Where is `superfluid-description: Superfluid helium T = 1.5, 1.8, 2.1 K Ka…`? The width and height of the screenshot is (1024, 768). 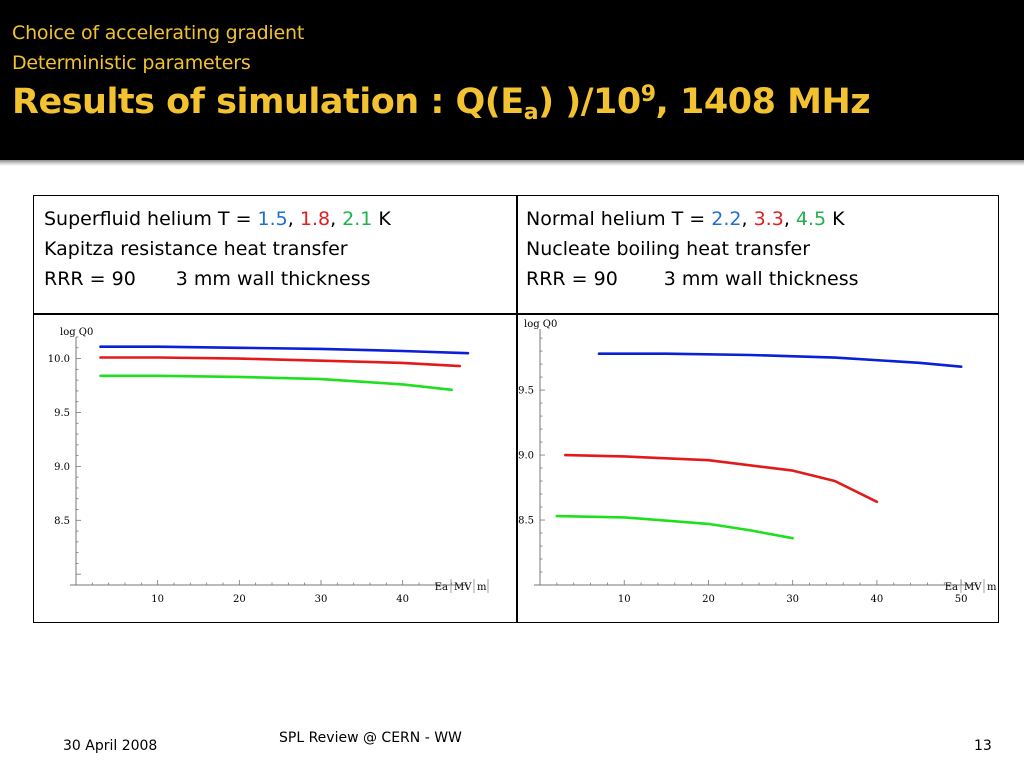 superfluid-description: Superfluid helium T = 1.5, 1.8, 2.1 K Ka… is located at coordinates (217, 249).